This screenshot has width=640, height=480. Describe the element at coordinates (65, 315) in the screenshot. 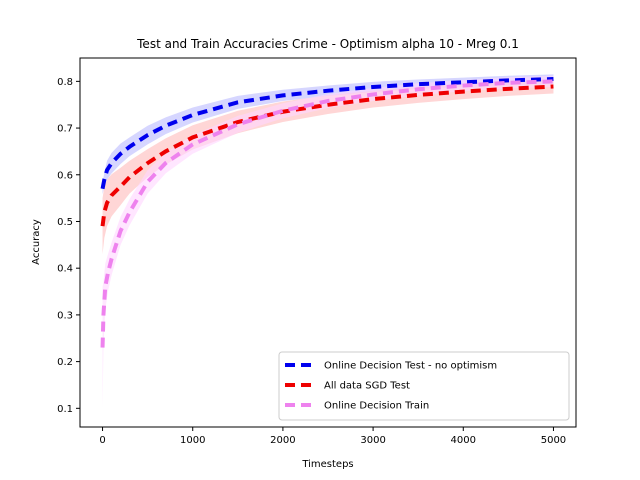

I see `y-tick-label-2: 0.3` at that location.